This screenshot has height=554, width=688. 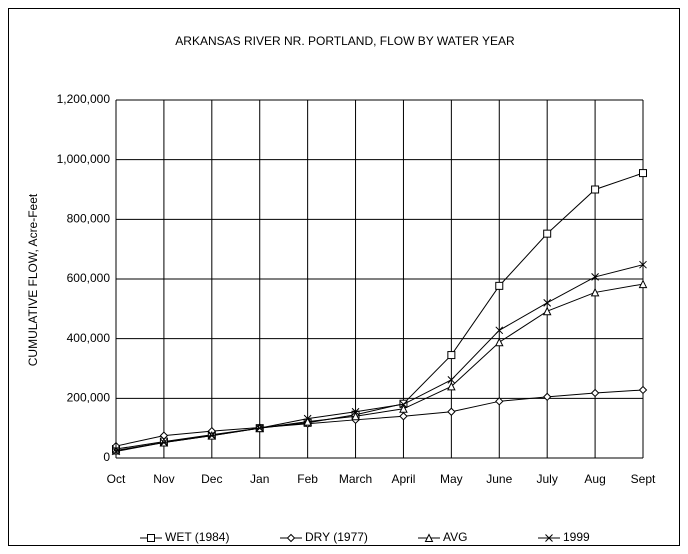 I want to click on x-tick-label: June, so click(x=499, y=479).